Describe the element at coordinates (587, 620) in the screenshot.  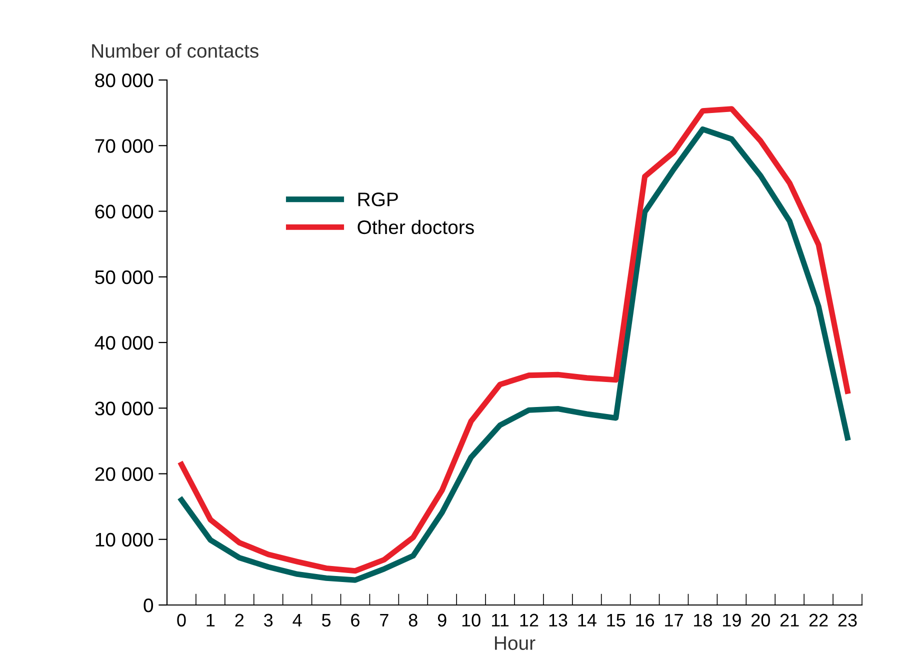
I see `x-tick-label: 14` at that location.